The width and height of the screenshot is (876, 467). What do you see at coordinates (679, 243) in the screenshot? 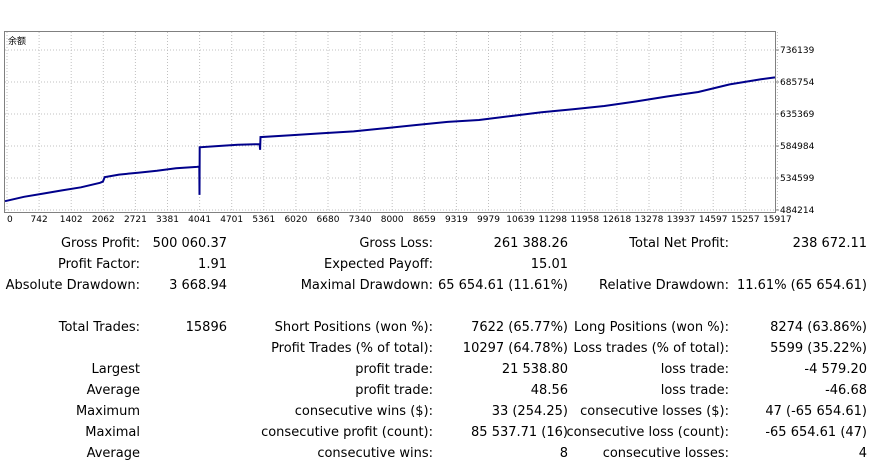
I see `net-profit-label: Total Net Profit:` at bounding box center [679, 243].